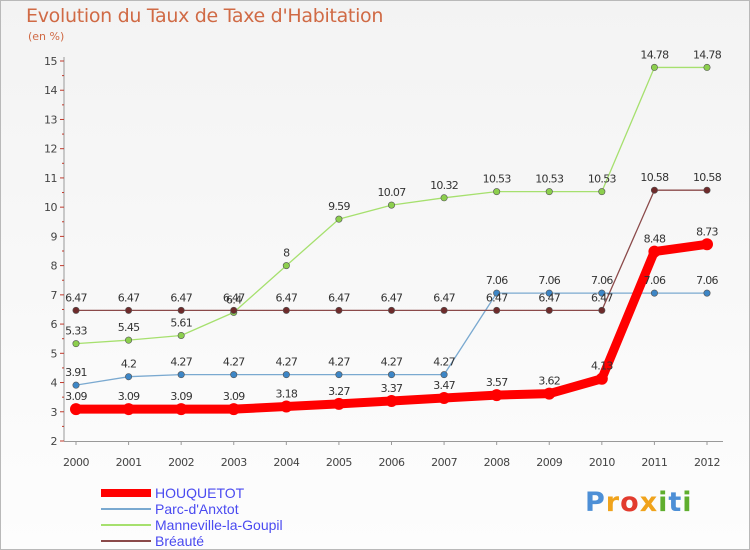  Describe the element at coordinates (549, 462) in the screenshot. I see `x-tick-label: 2009` at that location.